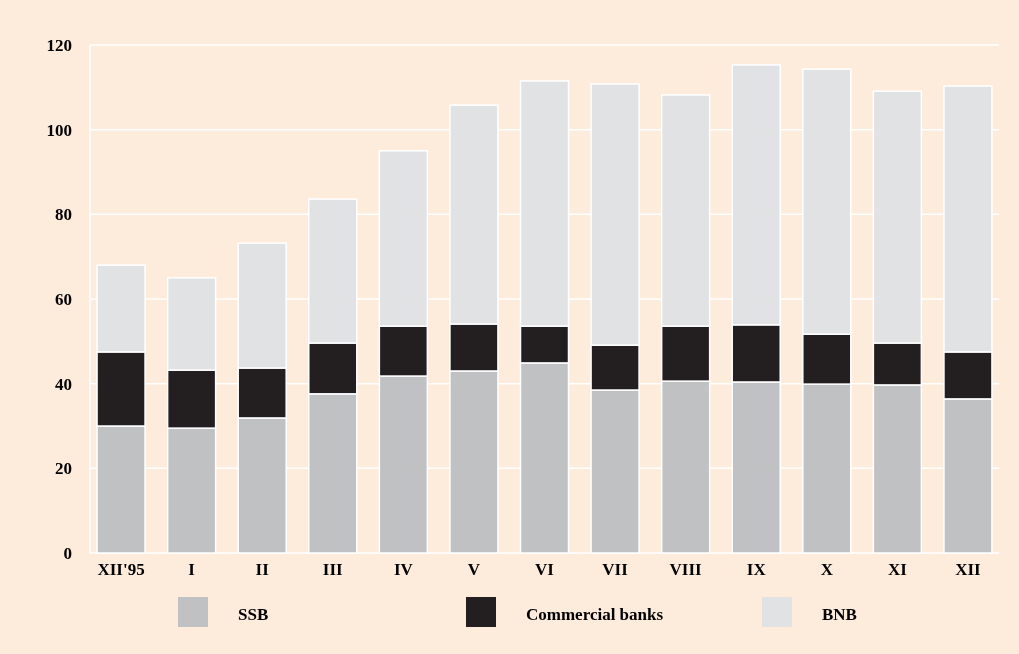  Describe the element at coordinates (333, 569) in the screenshot. I see `x-tick-label: III` at that location.